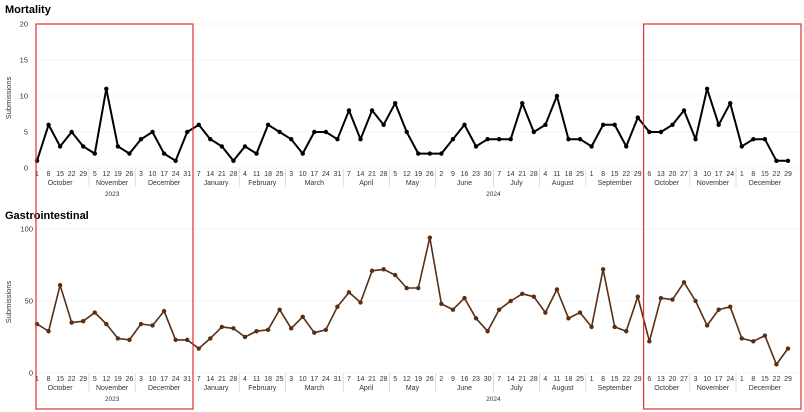 This screenshot has height=412, width=804. What do you see at coordinates (713, 183) in the screenshot?
I see `mortality-month-label: November` at bounding box center [713, 183].